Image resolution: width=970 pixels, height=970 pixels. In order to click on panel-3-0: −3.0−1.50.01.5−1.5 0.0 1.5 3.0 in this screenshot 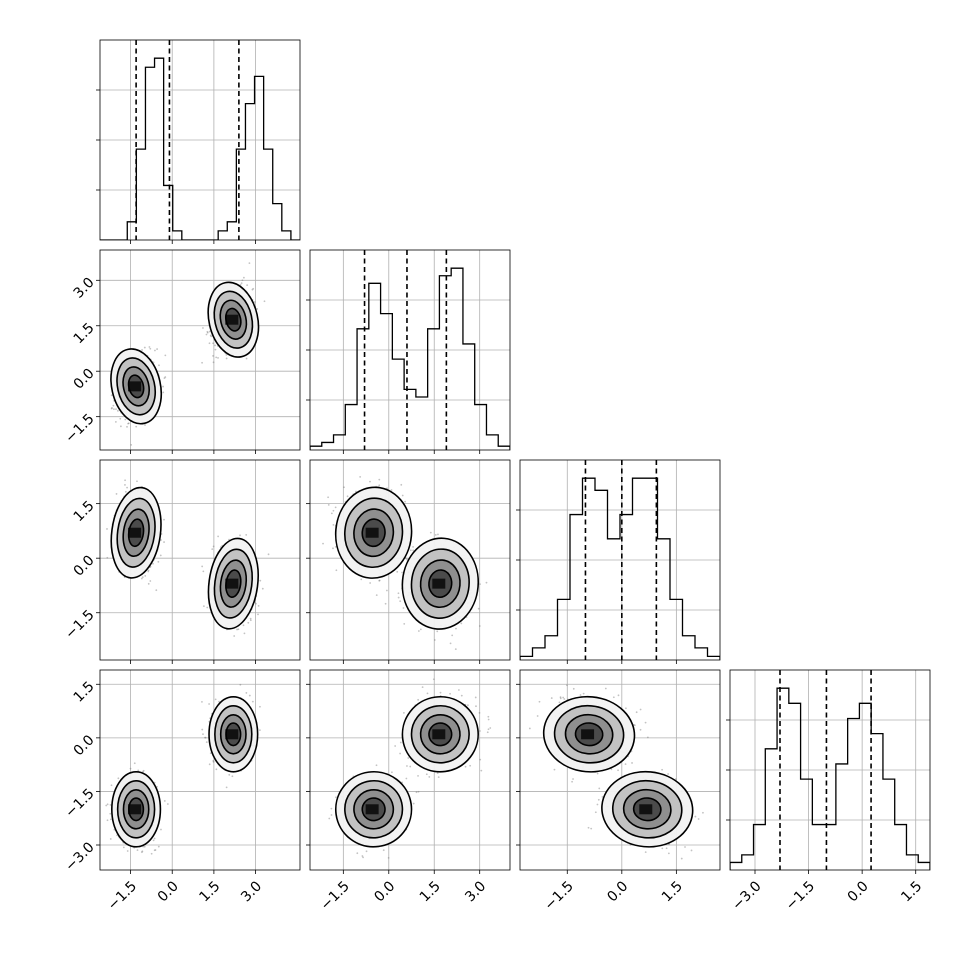, I will do `click(181, 791)`.